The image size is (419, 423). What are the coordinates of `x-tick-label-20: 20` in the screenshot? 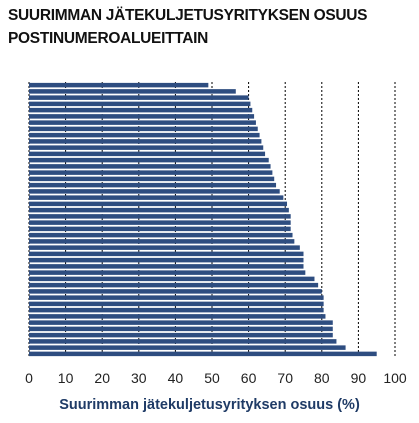 It's located at (102, 378).